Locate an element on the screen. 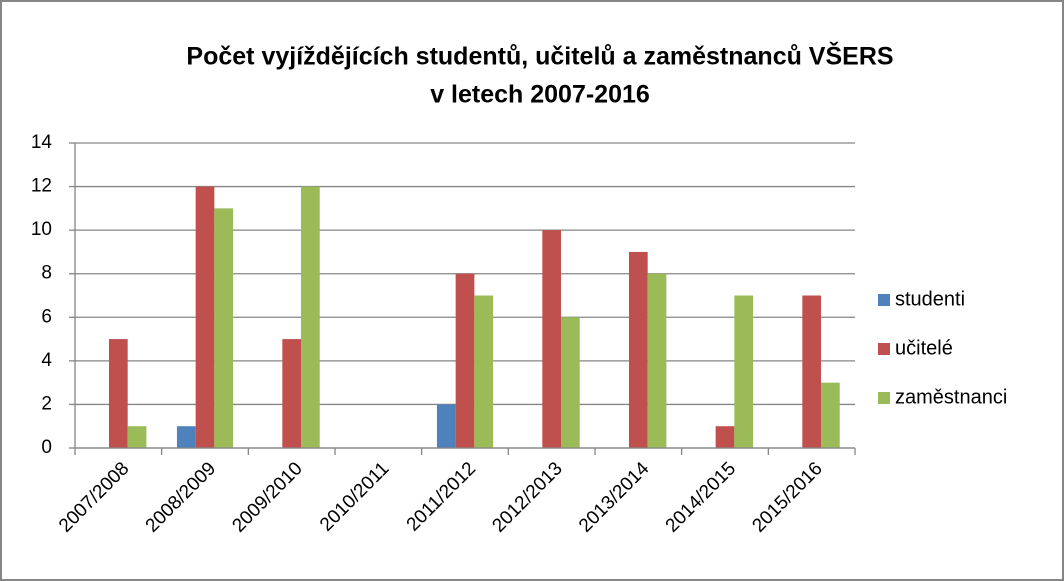  legend-label: zaměstnanci is located at coordinates (951, 397).